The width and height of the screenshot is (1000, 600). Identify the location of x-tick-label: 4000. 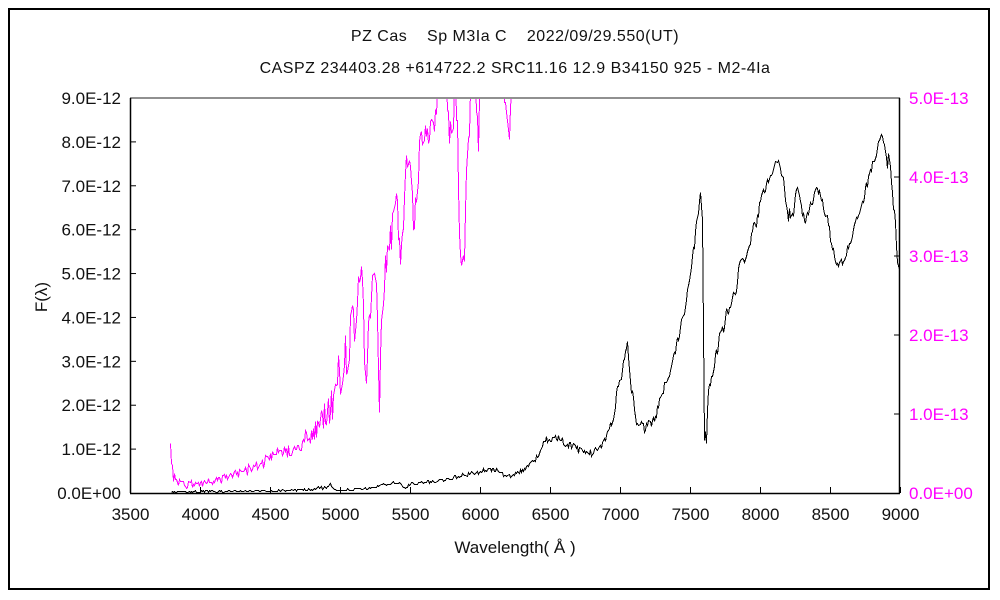
(201, 514).